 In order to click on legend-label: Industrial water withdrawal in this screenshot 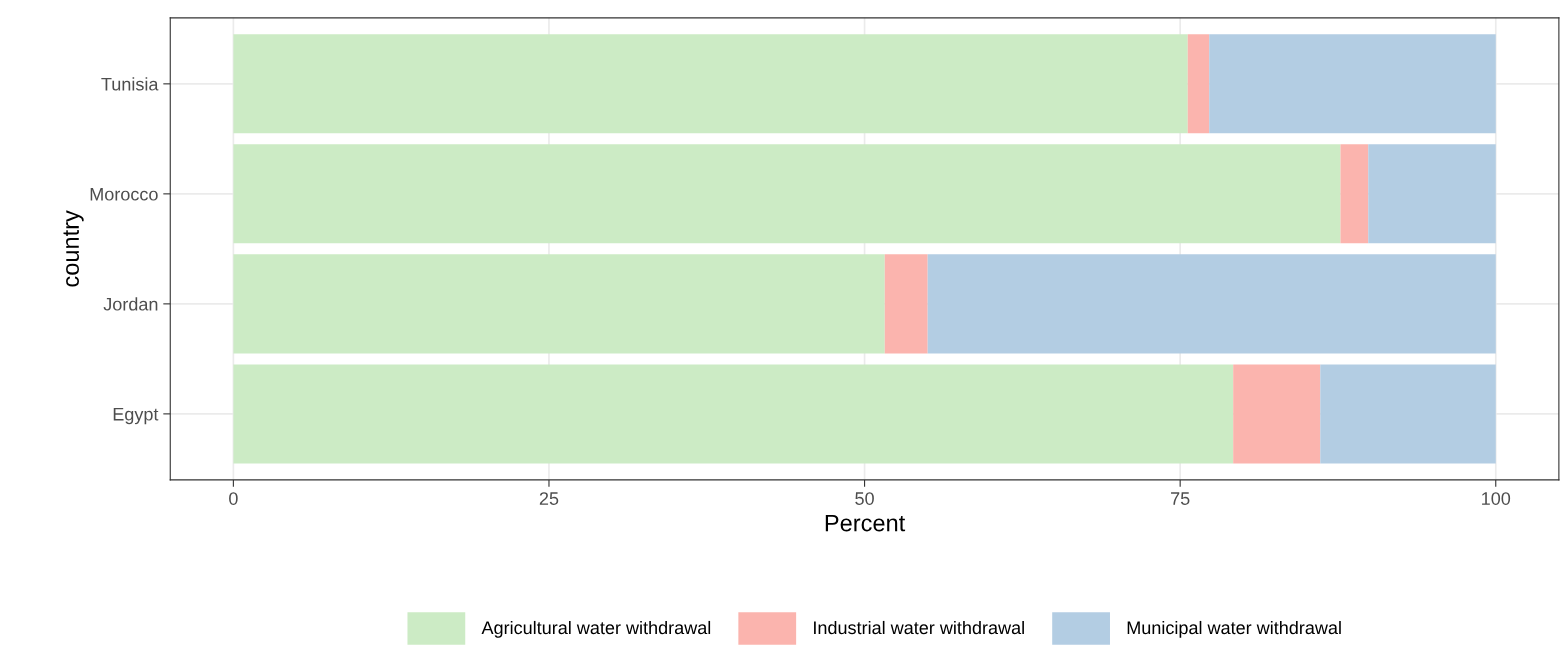, I will do `click(919, 627)`.